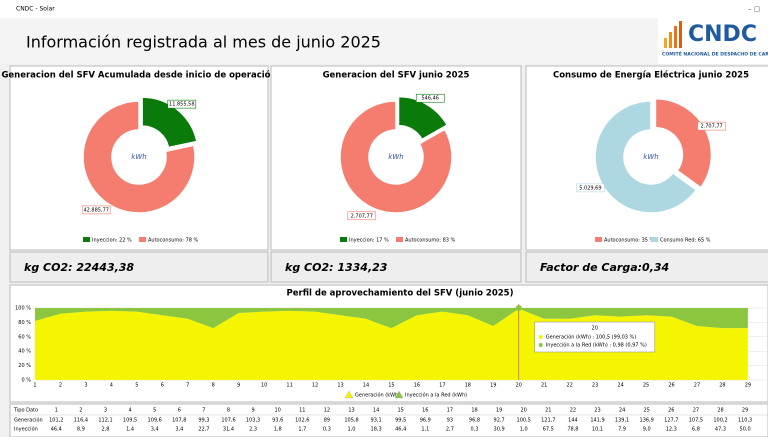 This screenshot has width=768, height=437. I want to click on table-cell: 116,4, so click(81, 421).